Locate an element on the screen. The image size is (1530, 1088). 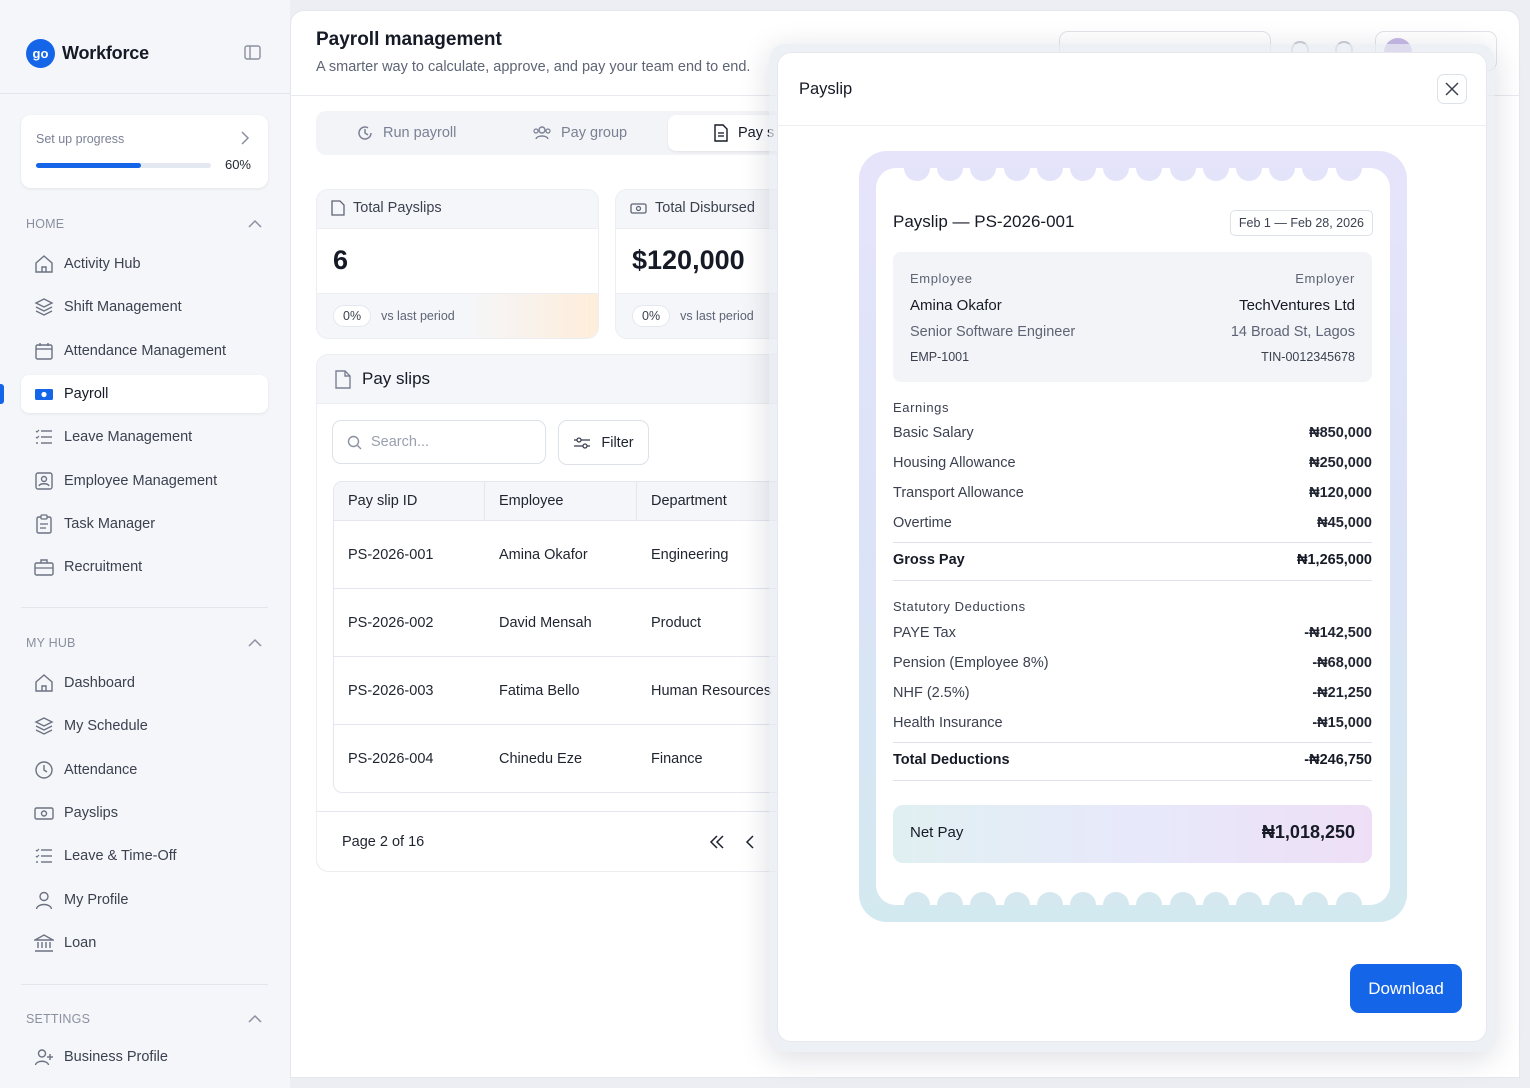
deduction-amount: -₦68,000 is located at coordinates (1342, 663).